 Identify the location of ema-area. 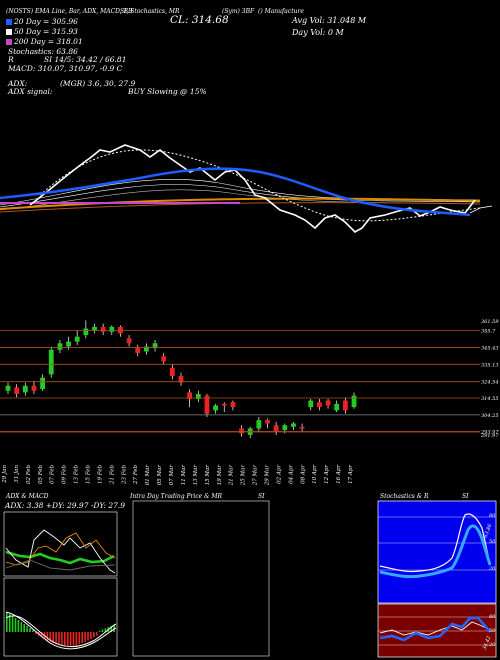
(246, 188).